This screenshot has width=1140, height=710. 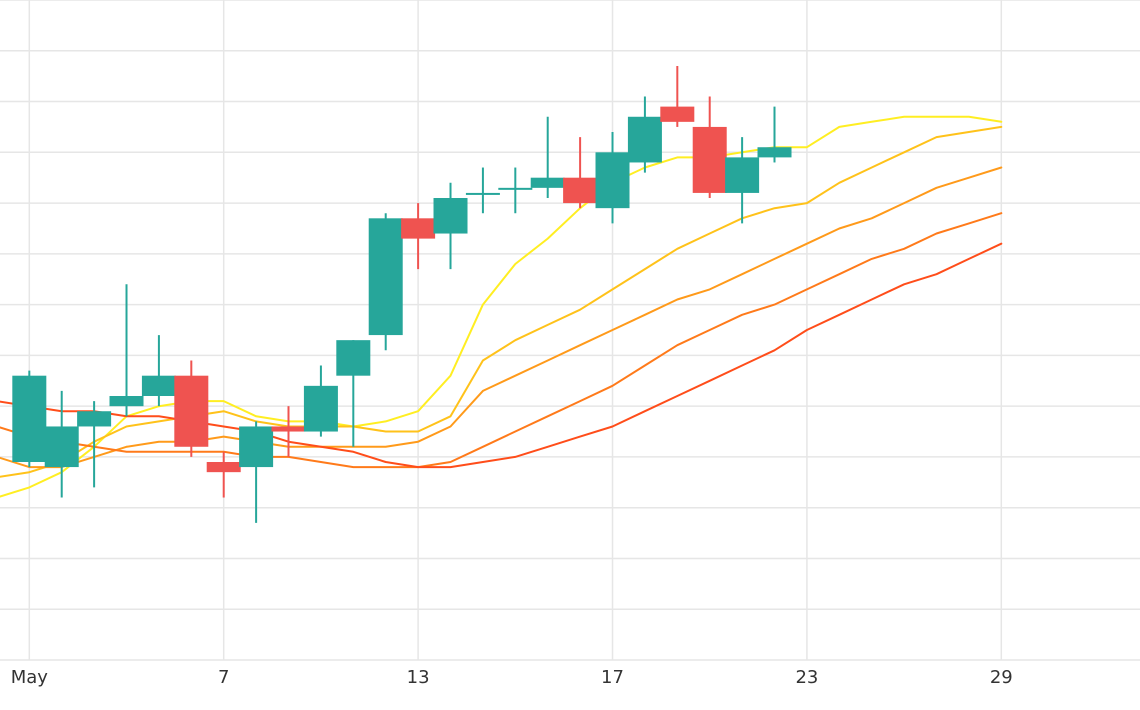 I want to click on x-tick-label: 13, so click(x=418, y=677).